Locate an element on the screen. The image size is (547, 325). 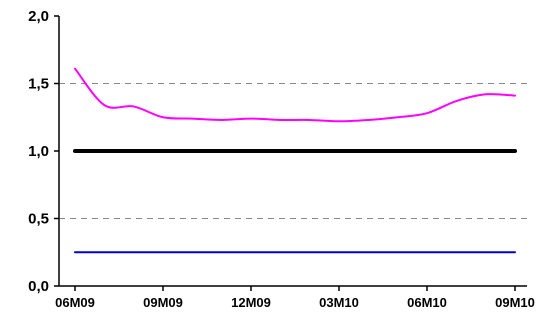
y-tick-label-2: 1,0 is located at coordinates (38, 151).